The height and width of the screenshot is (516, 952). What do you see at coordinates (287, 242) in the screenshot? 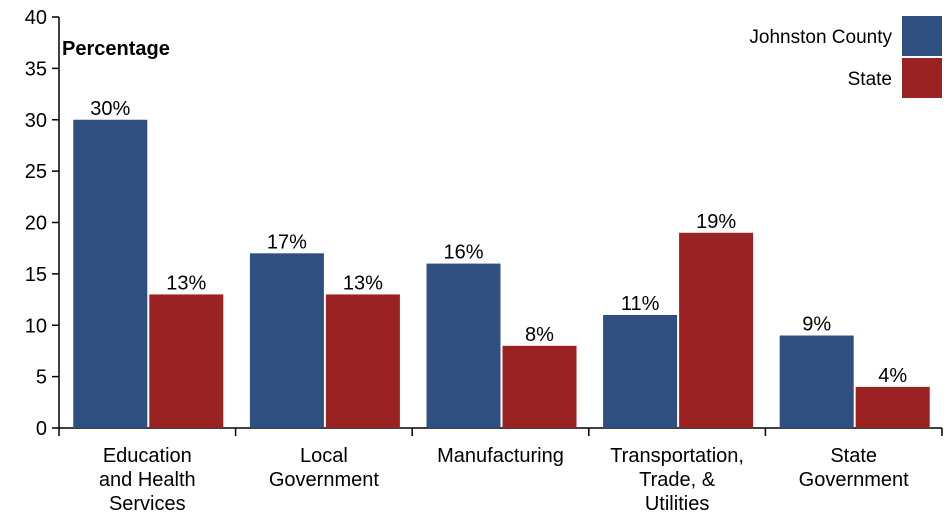
I see `data-label: 17%` at bounding box center [287, 242].